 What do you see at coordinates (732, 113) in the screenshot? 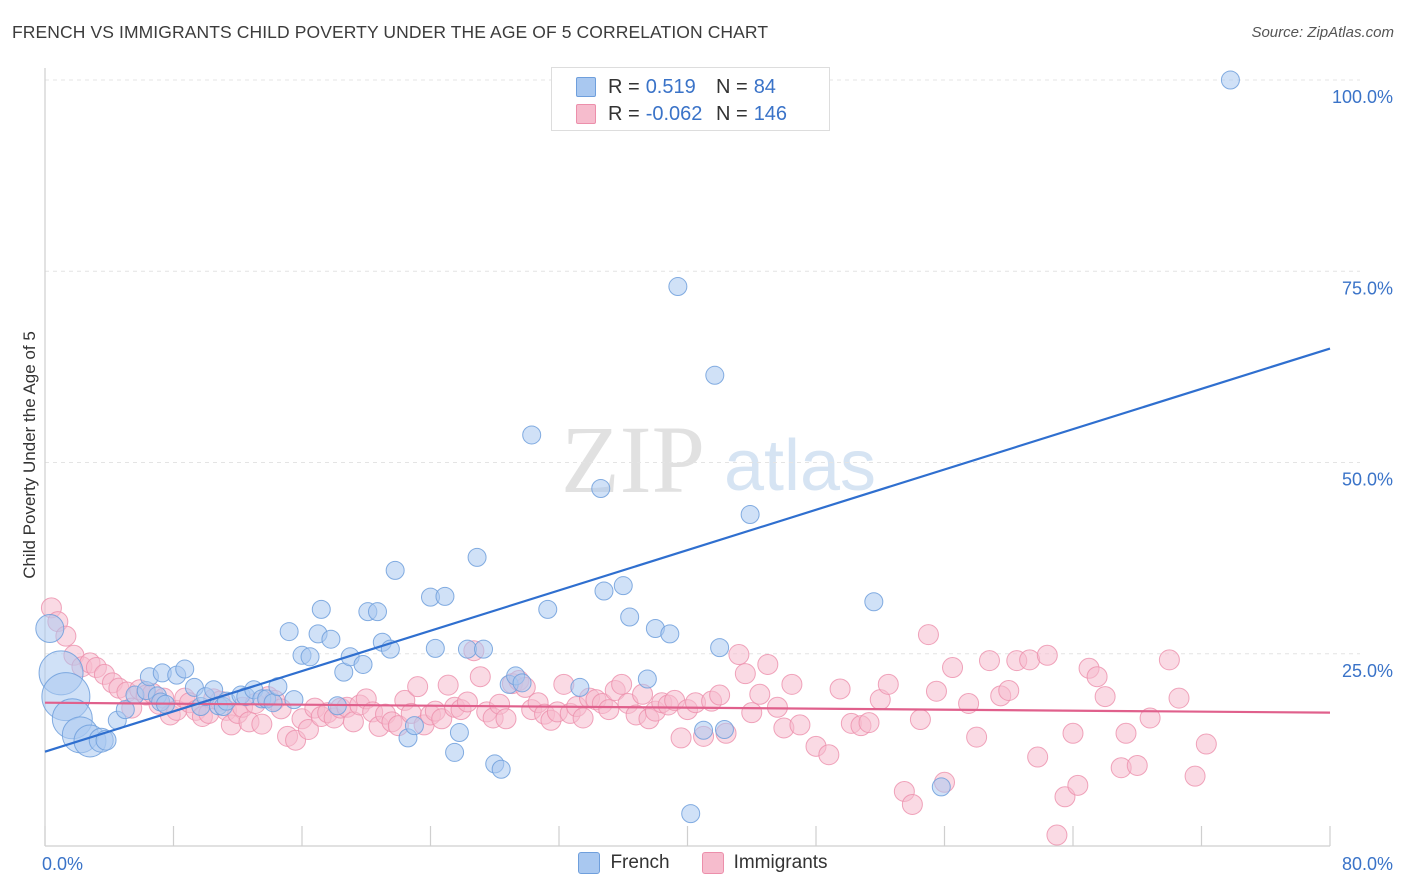
I see `legend-n-label: N =` at bounding box center [732, 113].